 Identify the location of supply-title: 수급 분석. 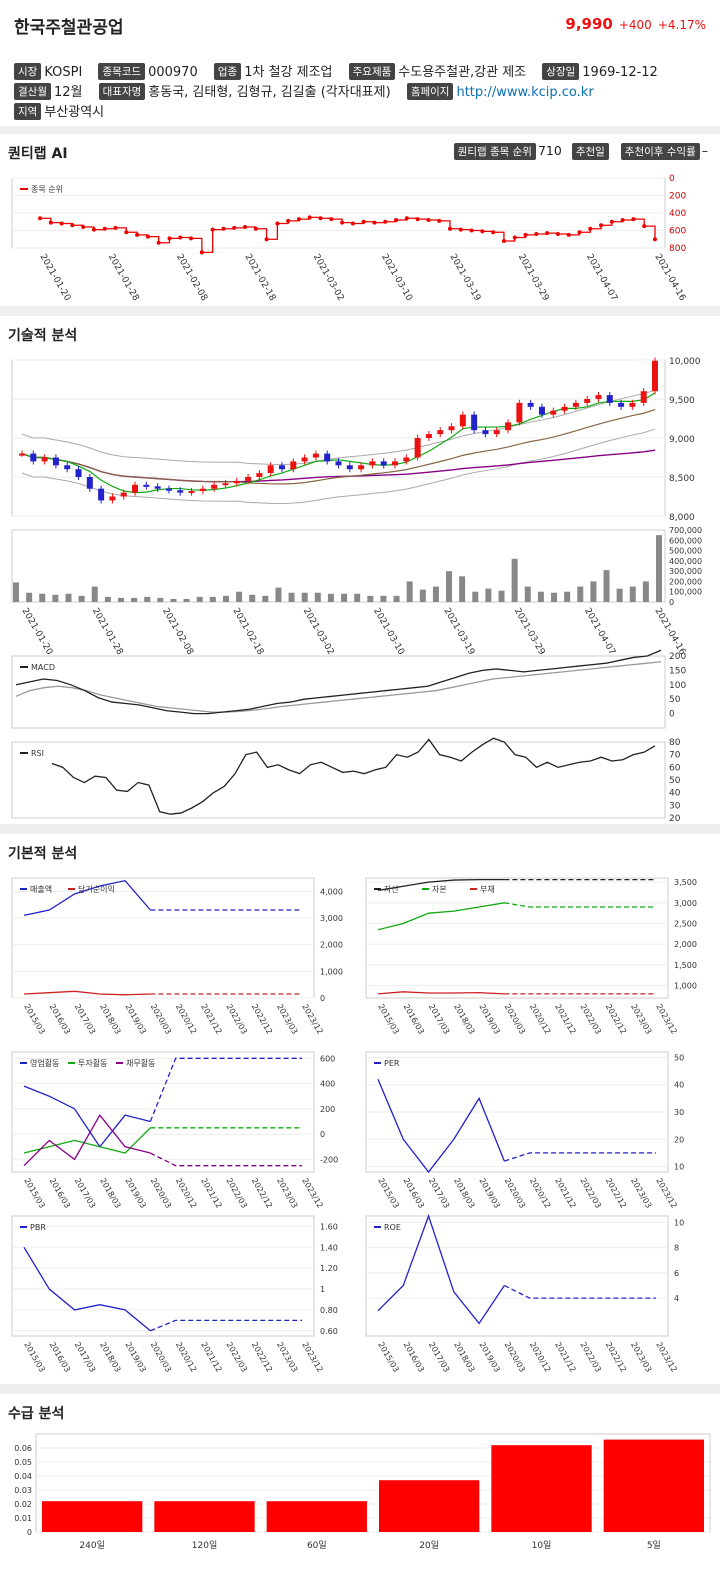
(36, 1414).